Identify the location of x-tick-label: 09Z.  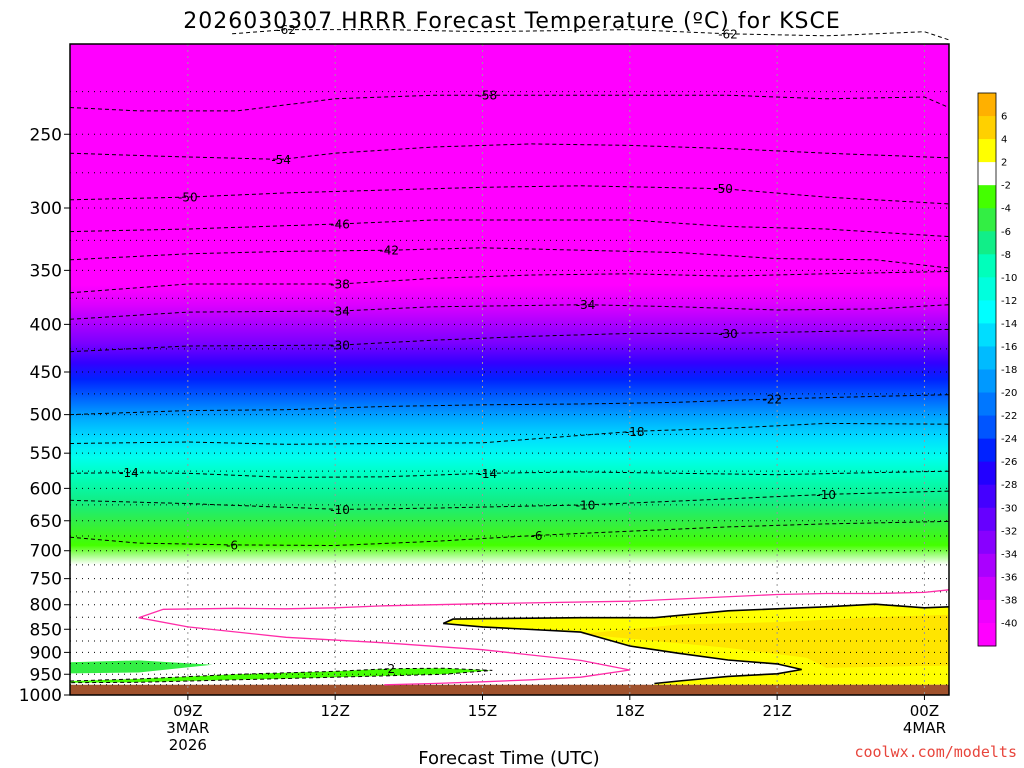
(187, 711).